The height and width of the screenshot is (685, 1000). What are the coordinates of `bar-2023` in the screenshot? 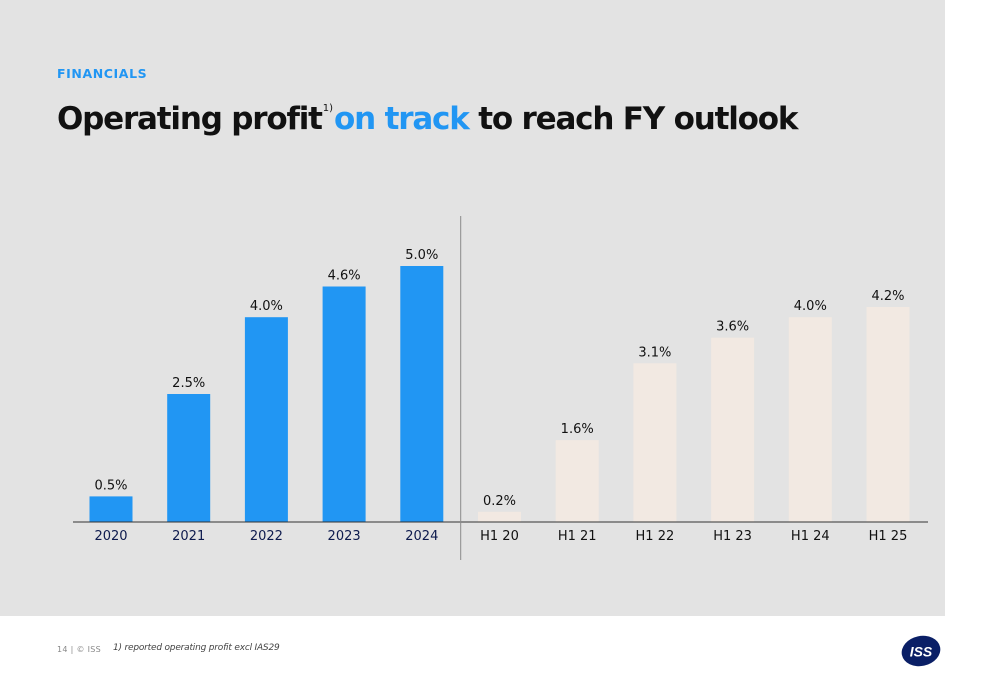 It's located at (344, 404).